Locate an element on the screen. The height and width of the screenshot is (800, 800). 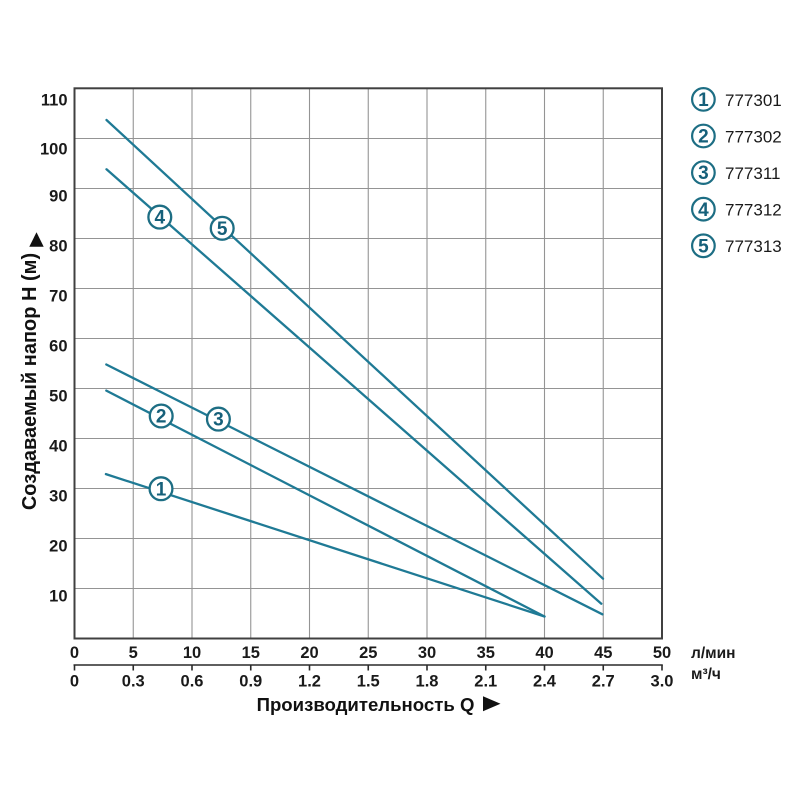
svg-text: м³/ч is located at coordinates (706, 674).